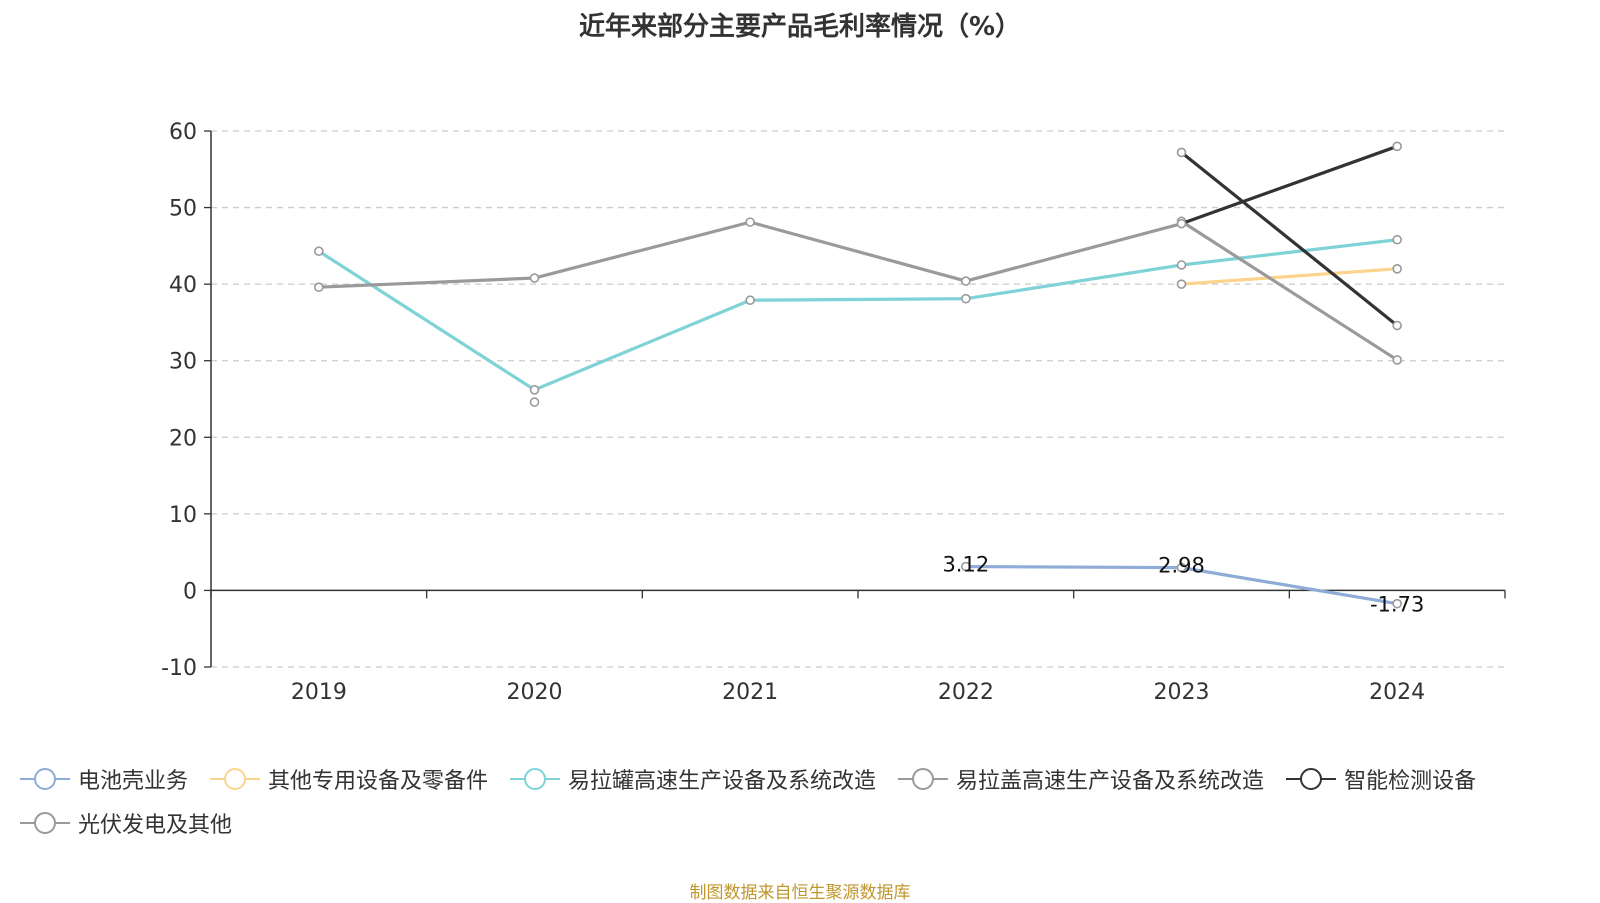 The image size is (1600, 903). Describe the element at coordinates (183, 438) in the screenshot. I see `y-tick-label: 20` at that location.